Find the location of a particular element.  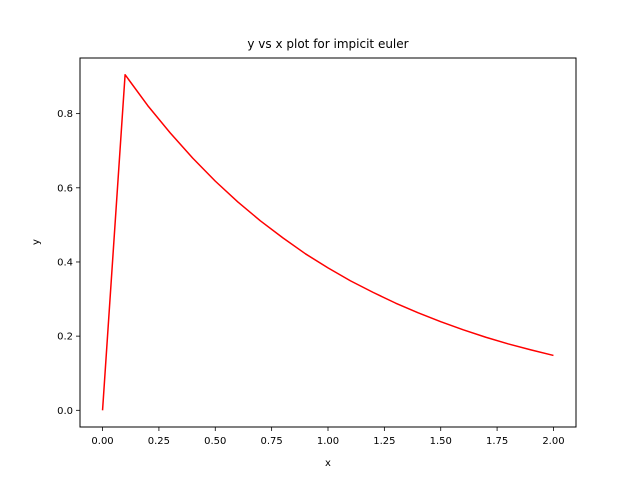

x-tick-label: 1.00 is located at coordinates (328, 441).